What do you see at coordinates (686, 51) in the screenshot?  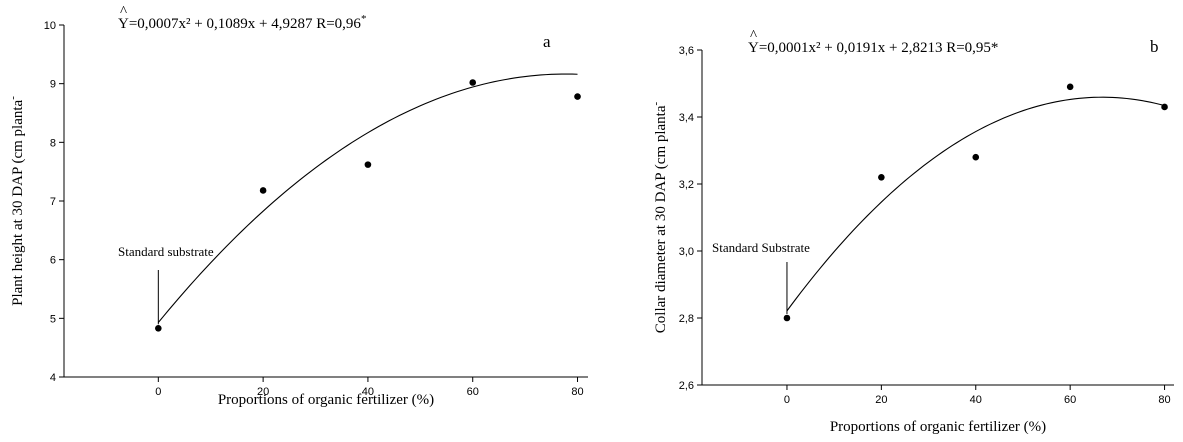 I see `y-tick-label: 3,6` at bounding box center [686, 51].